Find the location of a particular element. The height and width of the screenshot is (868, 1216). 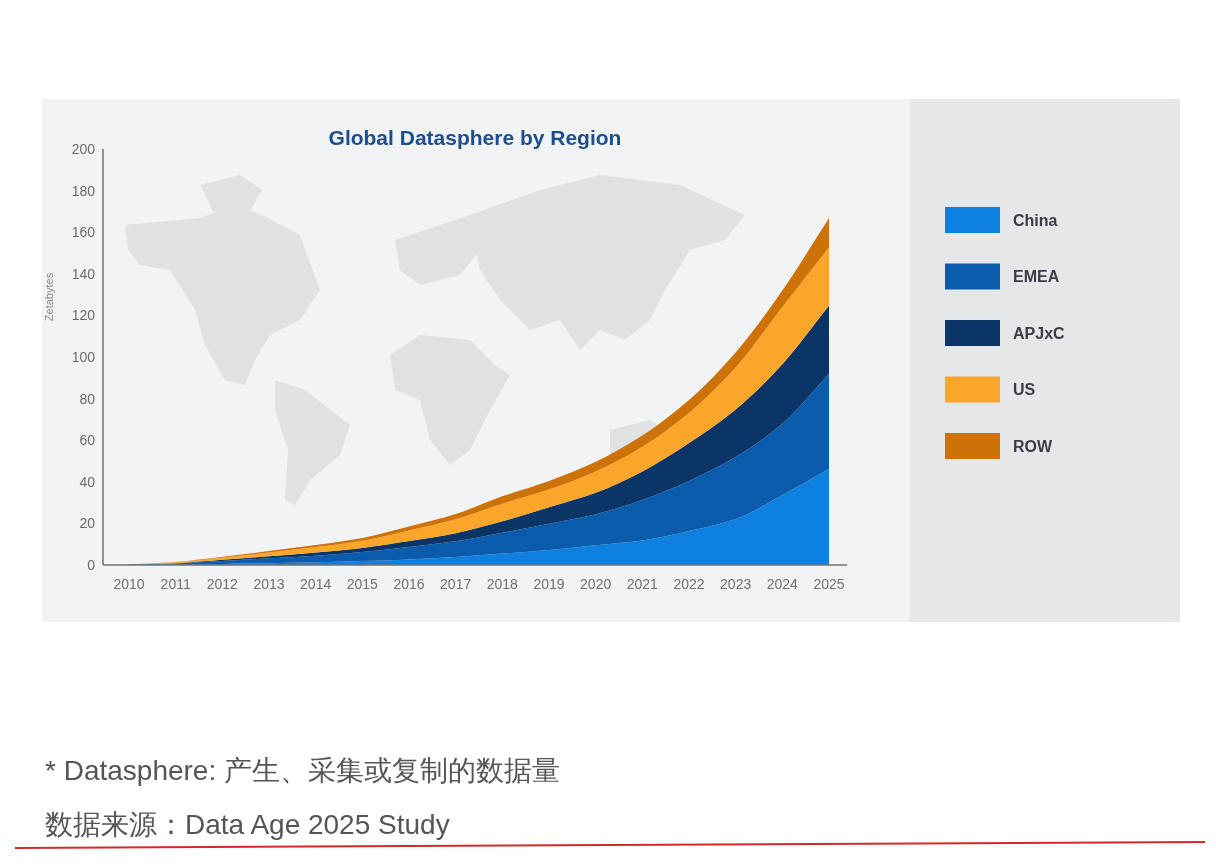

y-tick-label: 120 is located at coordinates (83, 315).